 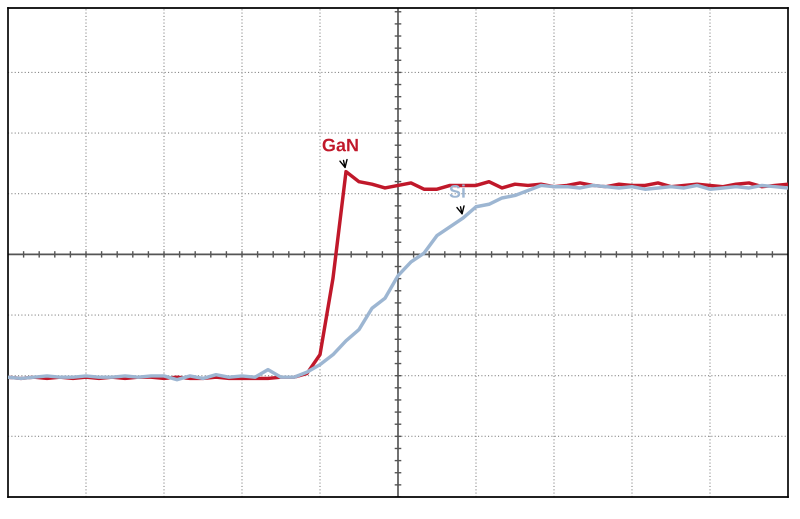 I want to click on series-label: GaN, so click(x=340, y=145).